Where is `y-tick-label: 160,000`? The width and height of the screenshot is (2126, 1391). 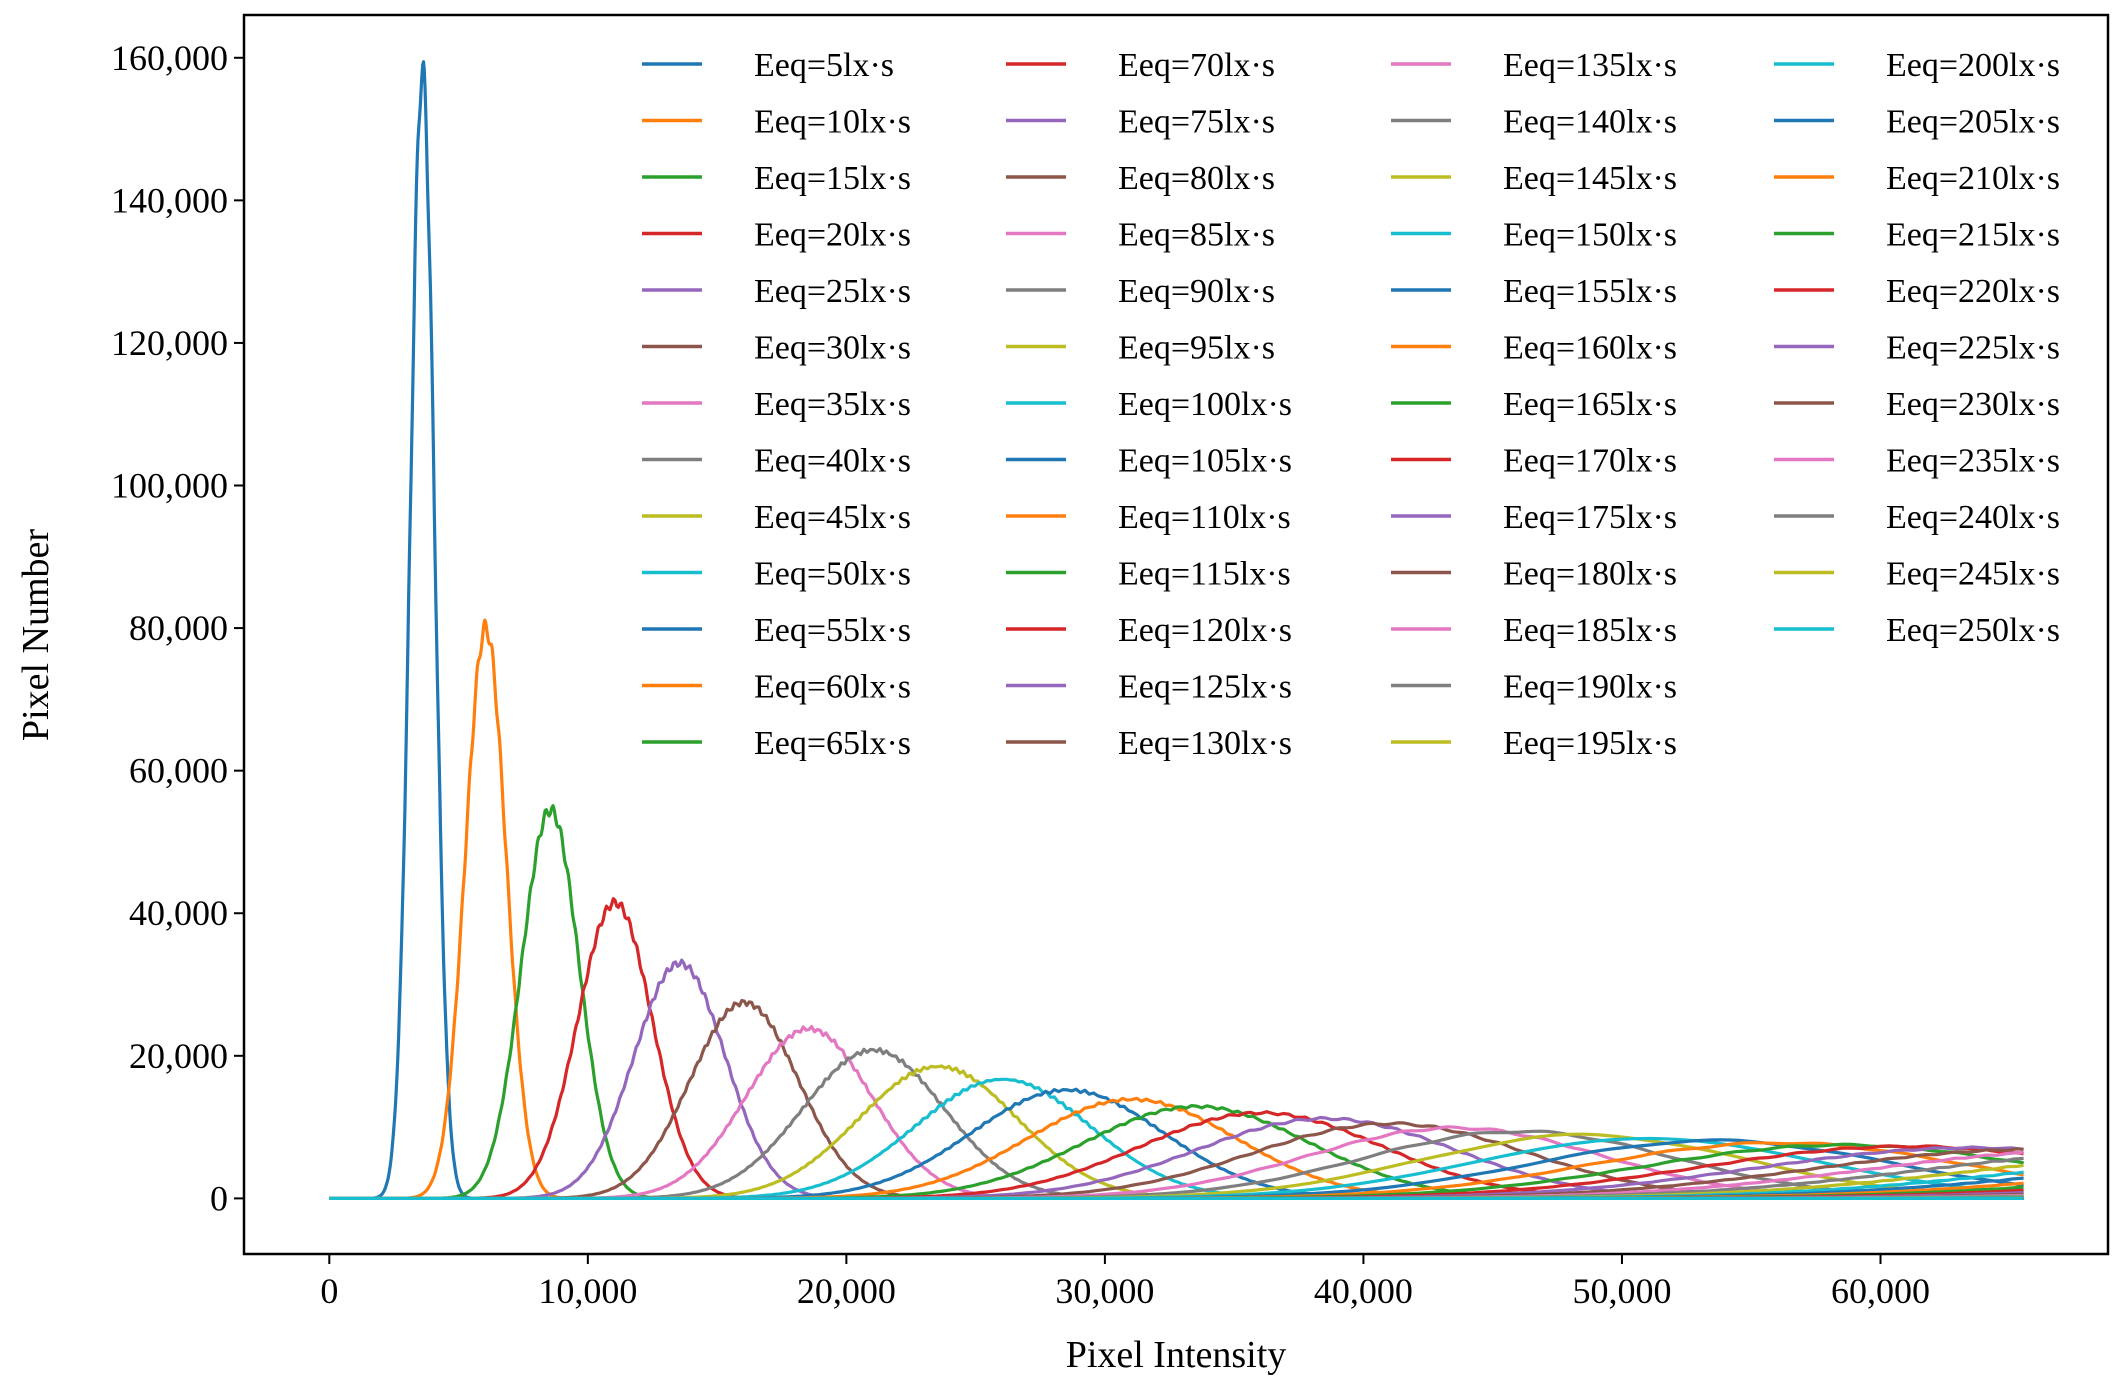
y-tick-label: 160,000 is located at coordinates (169, 58).